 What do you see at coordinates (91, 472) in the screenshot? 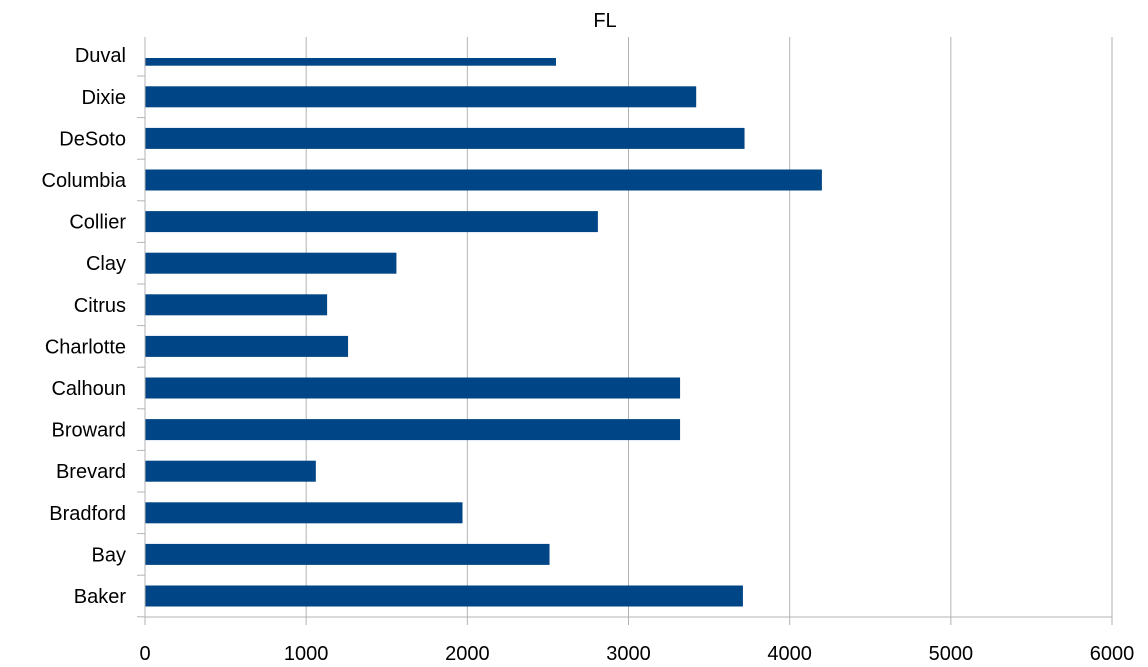
I see `category-label: Brevard` at bounding box center [91, 472].